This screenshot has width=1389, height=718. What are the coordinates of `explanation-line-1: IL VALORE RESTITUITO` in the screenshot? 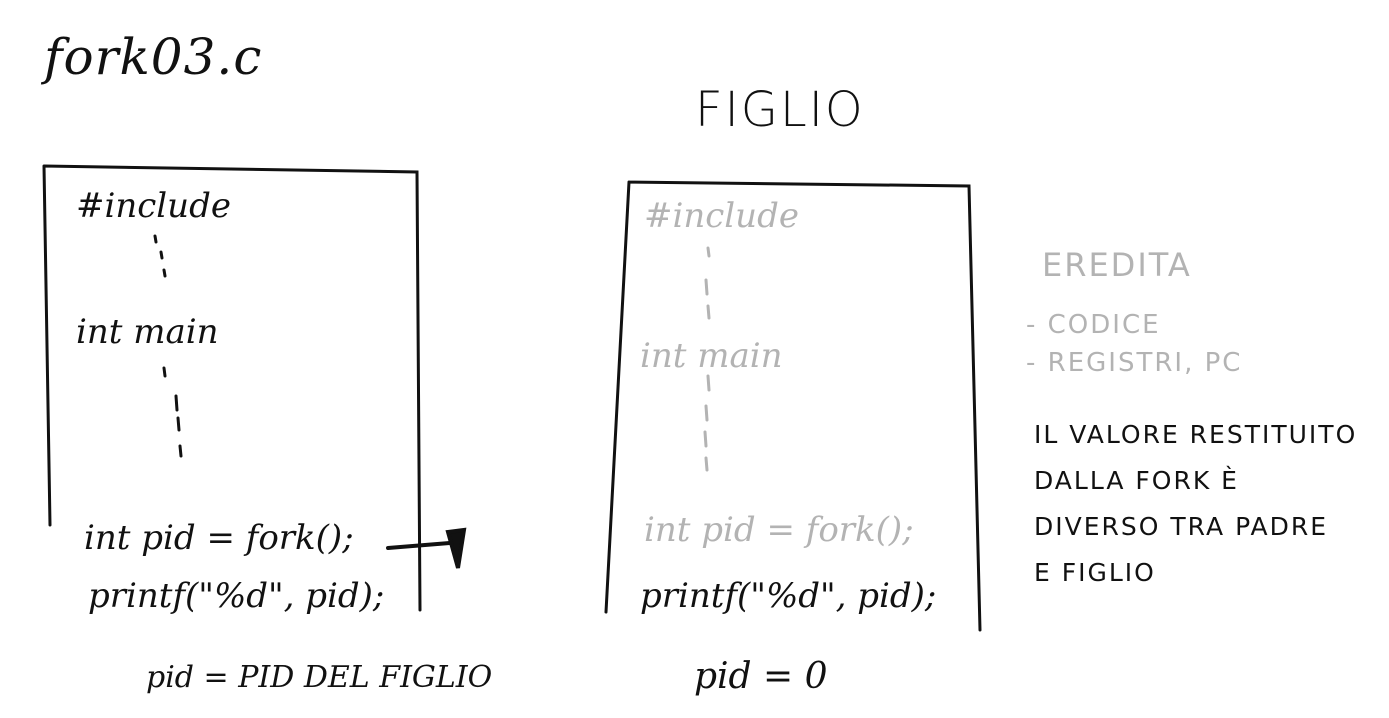 It's located at (1196, 434).